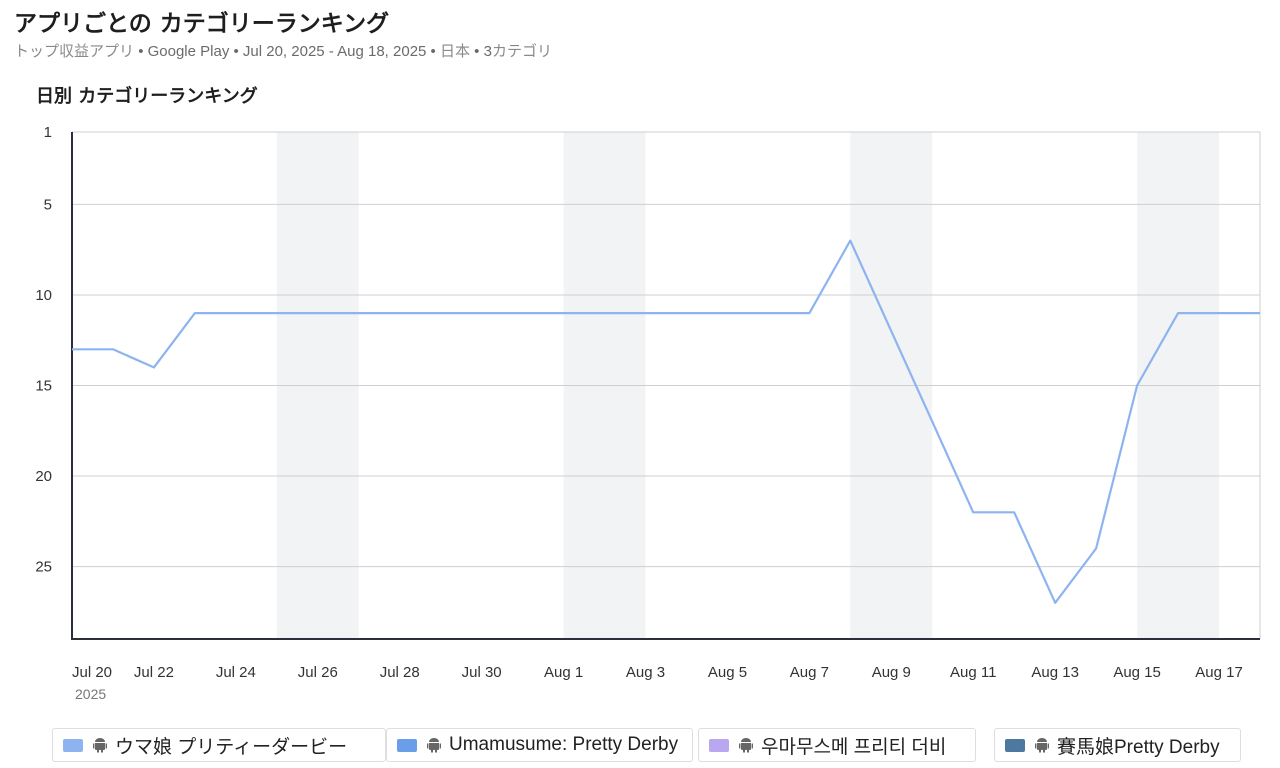 This screenshot has width=1280, height=768. What do you see at coordinates (48, 204) in the screenshot?
I see `y-tick-label: 5` at bounding box center [48, 204].